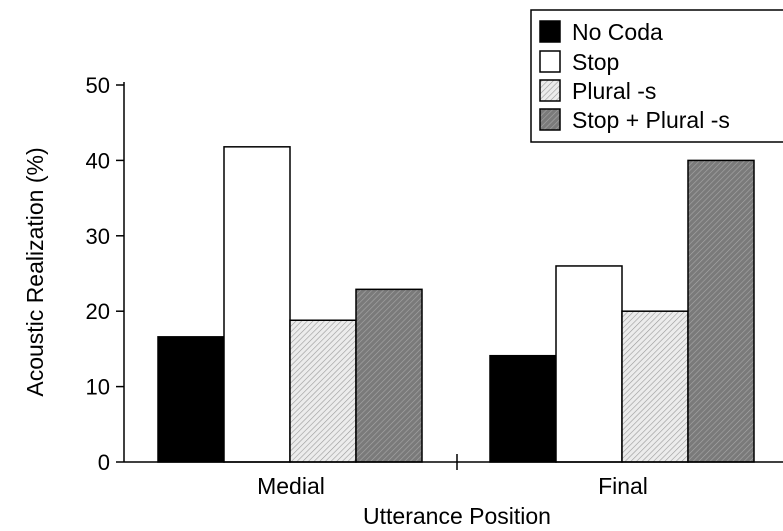 This screenshot has width=783, height=531. Describe the element at coordinates (323, 391) in the screenshot. I see `bar-medial-plural-s` at that location.